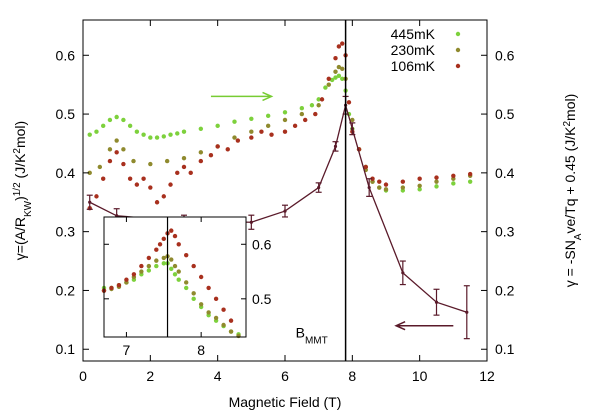 This screenshot has height=415, width=598. Describe the element at coordinates (66, 232) in the screenshot. I see `y-tick-label-left: 0.3` at that location.